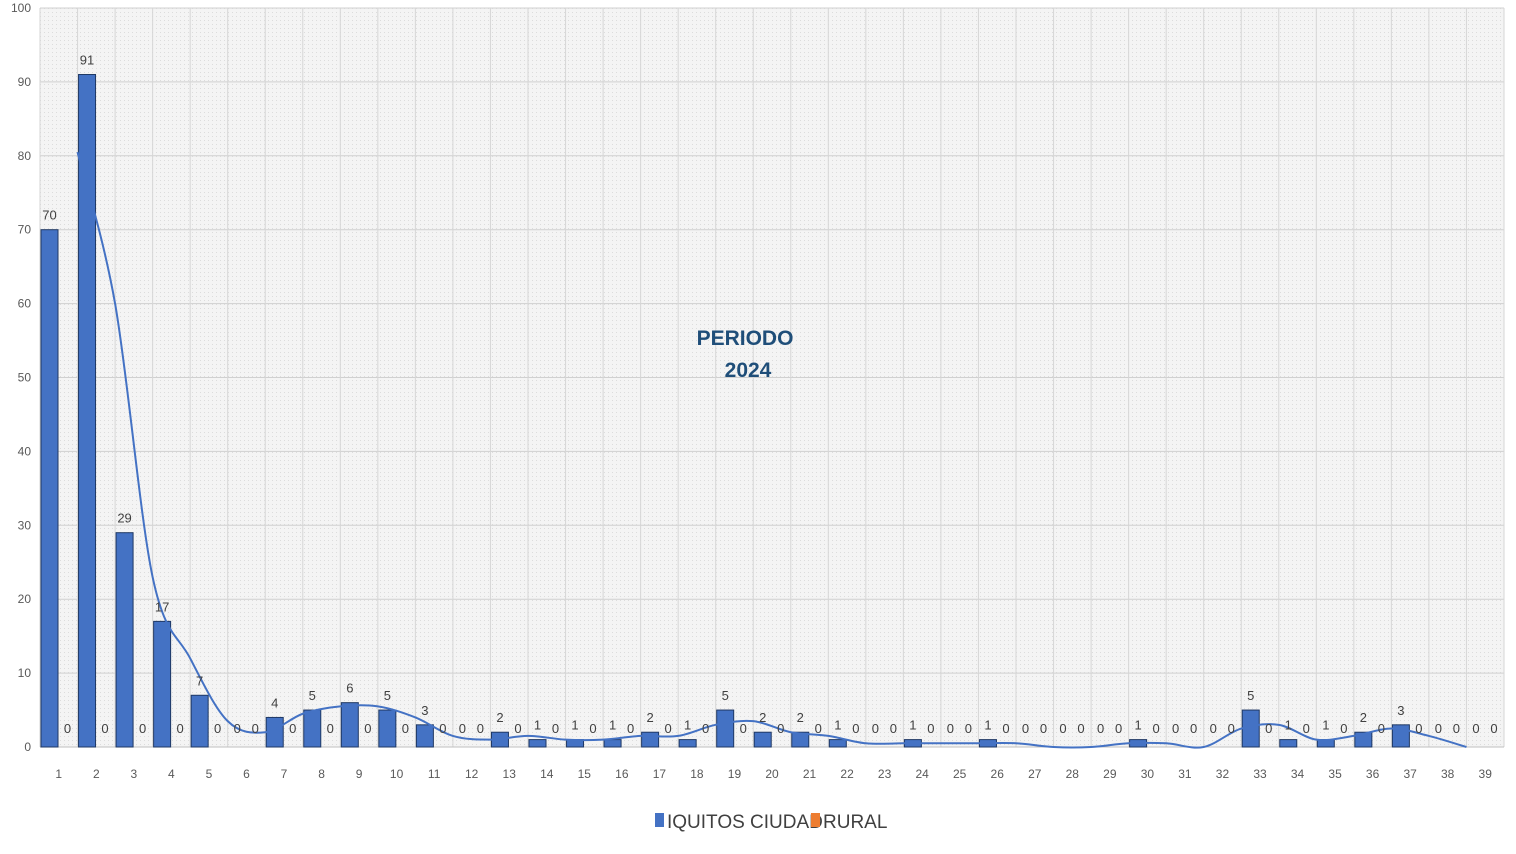 The image size is (1516, 854). Describe the element at coordinates (922, 774) in the screenshot. I see `x-tick-label-24: 24` at that location.